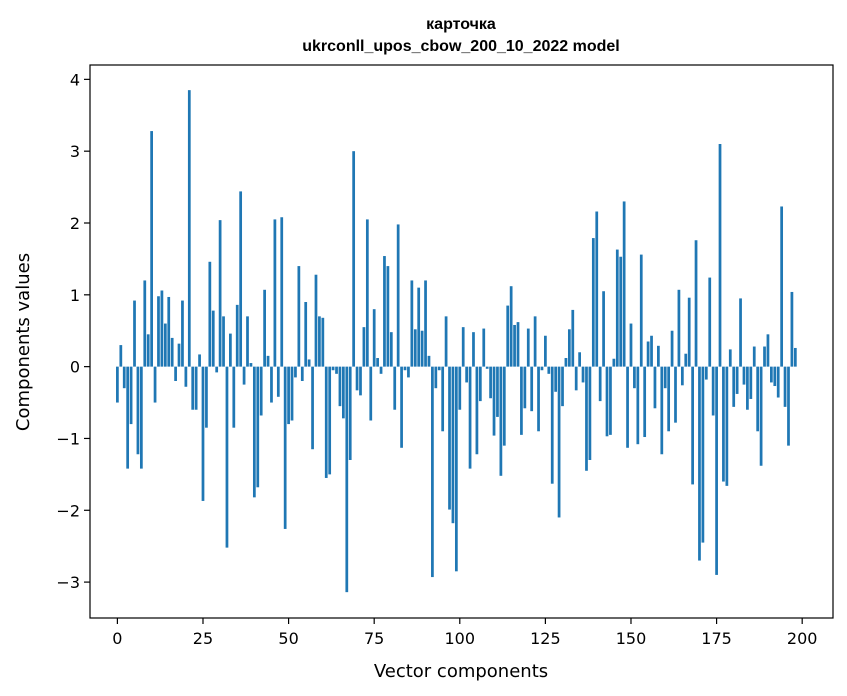 The image size is (847, 696). What do you see at coordinates (75, 151) in the screenshot?
I see `y-tick-label: 3` at bounding box center [75, 151].